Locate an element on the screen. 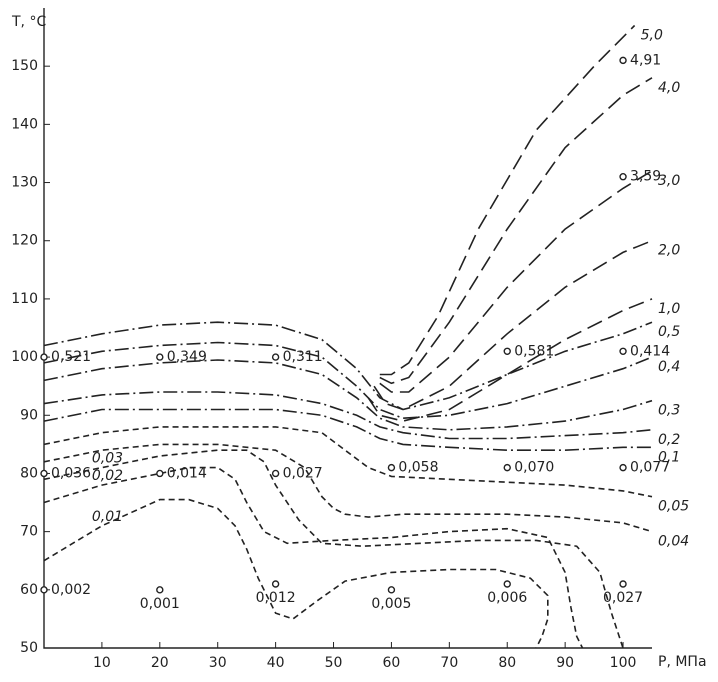 This screenshot has height=682, width=718. contour-label: 0,2 is located at coordinates (669, 440).